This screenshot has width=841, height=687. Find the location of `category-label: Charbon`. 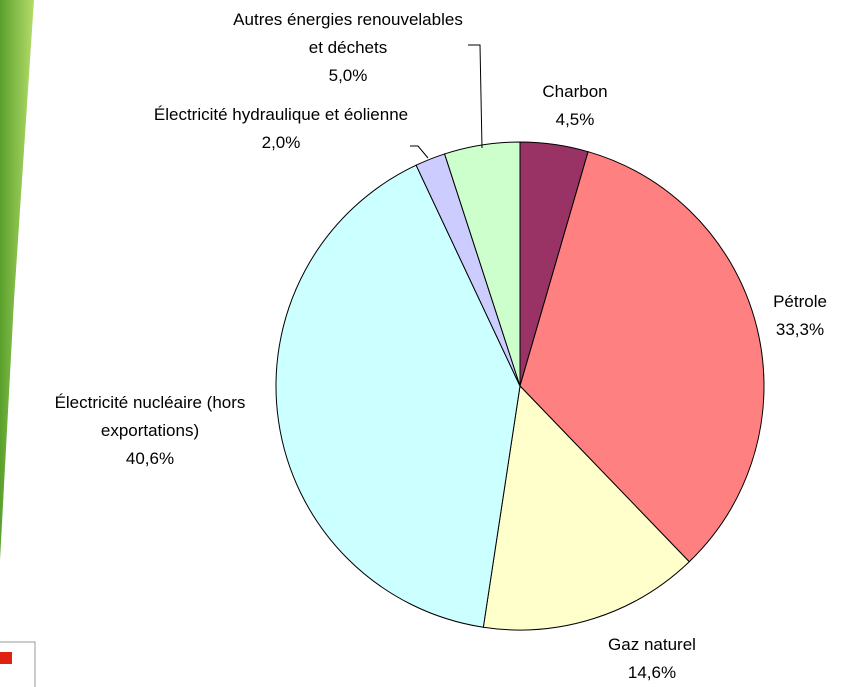

category-label: Charbon is located at coordinates (575, 91).